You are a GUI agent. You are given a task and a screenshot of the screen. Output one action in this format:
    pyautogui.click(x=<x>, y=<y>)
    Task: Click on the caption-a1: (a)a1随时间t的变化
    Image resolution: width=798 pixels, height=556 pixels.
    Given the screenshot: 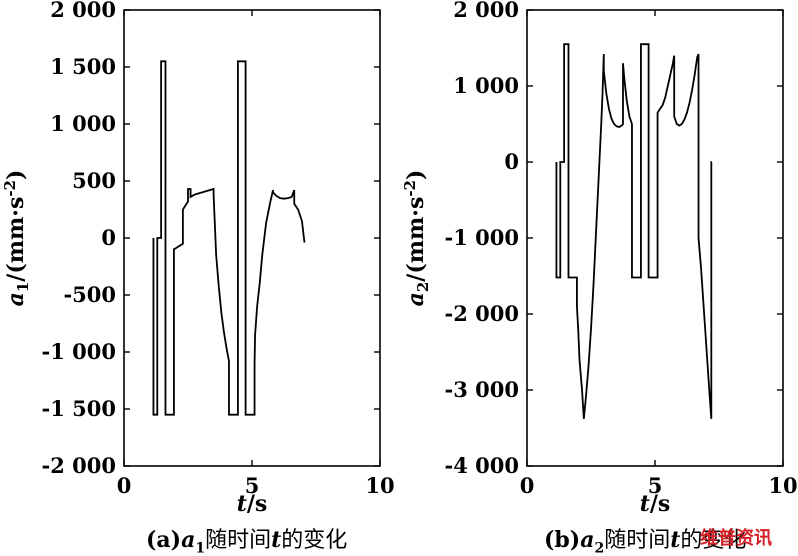 What is the action you would take?
    pyautogui.click(x=246, y=539)
    